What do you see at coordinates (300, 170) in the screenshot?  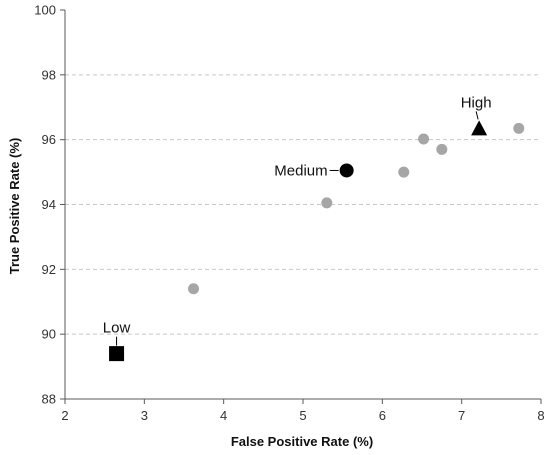 I see `medium-label: Medium` at bounding box center [300, 170].